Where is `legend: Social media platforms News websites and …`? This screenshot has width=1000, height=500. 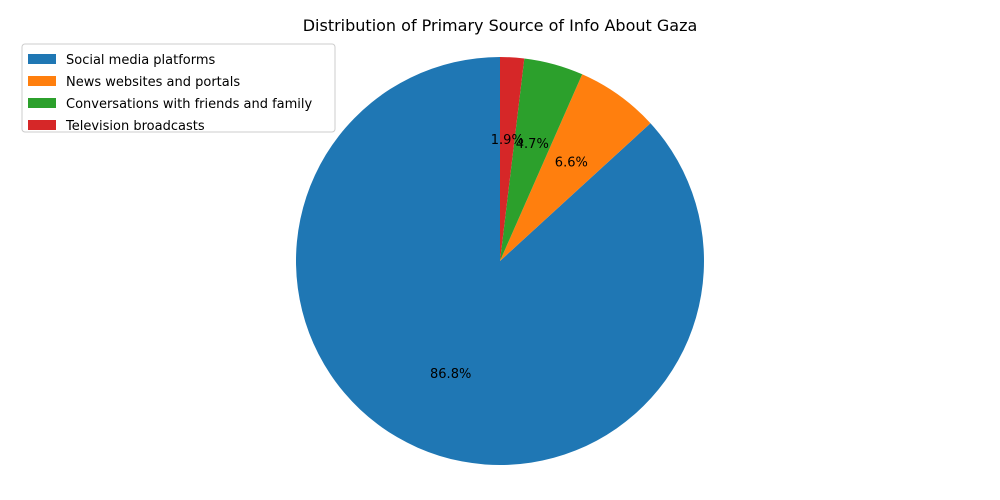
legend: Social media platforms News websites and … is located at coordinates (178, 88).